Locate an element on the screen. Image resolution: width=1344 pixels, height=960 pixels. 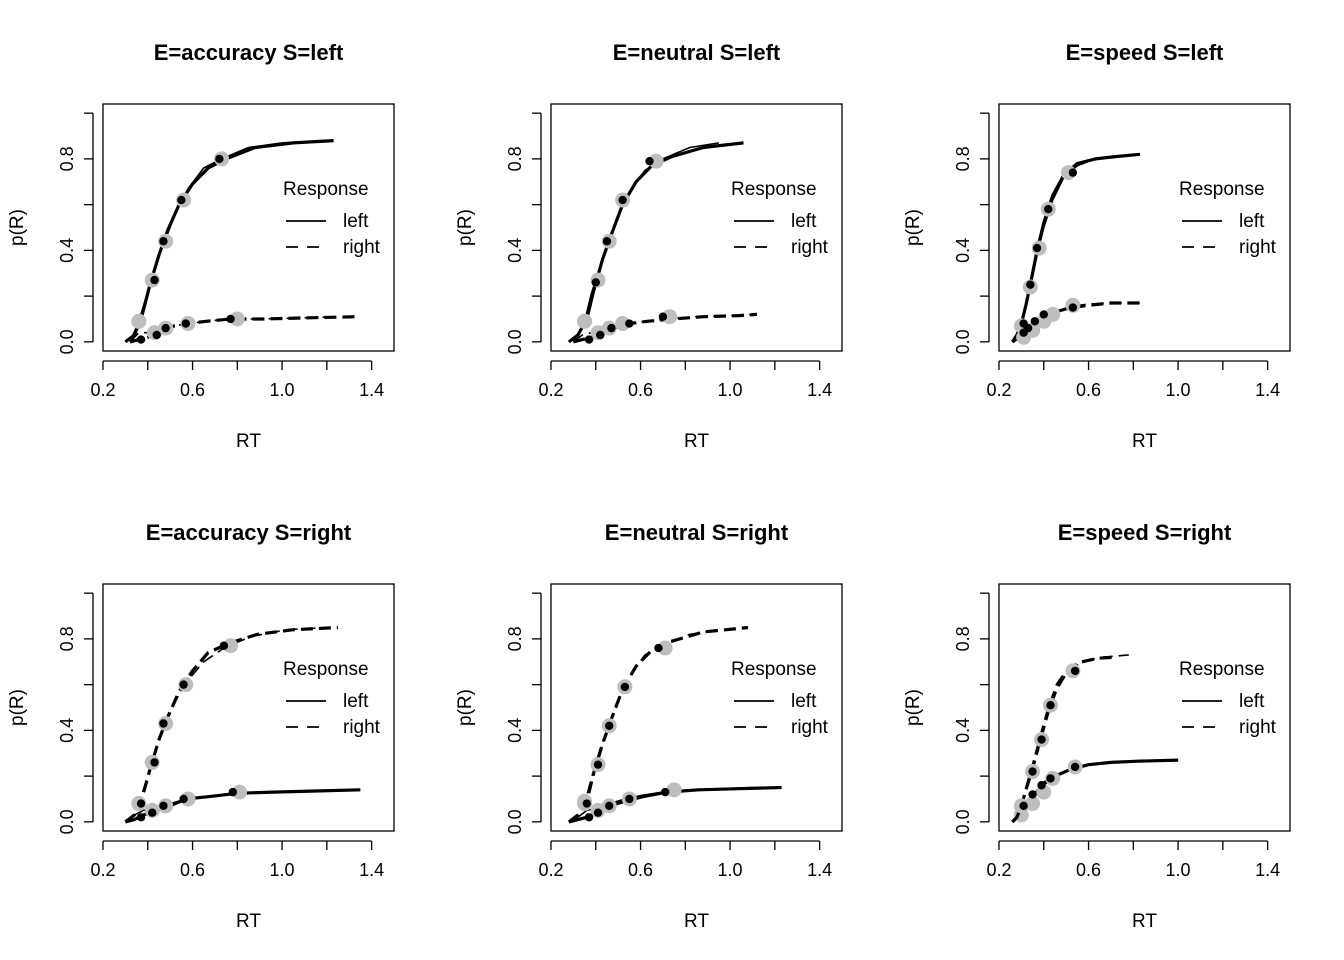
panel-title: E=speed S=right is located at coordinates (1145, 532).